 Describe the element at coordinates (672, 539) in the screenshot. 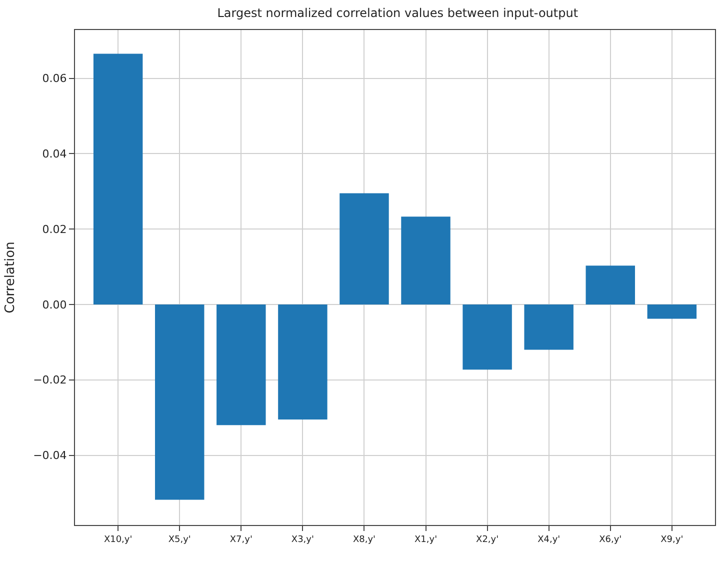

I see `x-tick-label: X9,y'` at that location.